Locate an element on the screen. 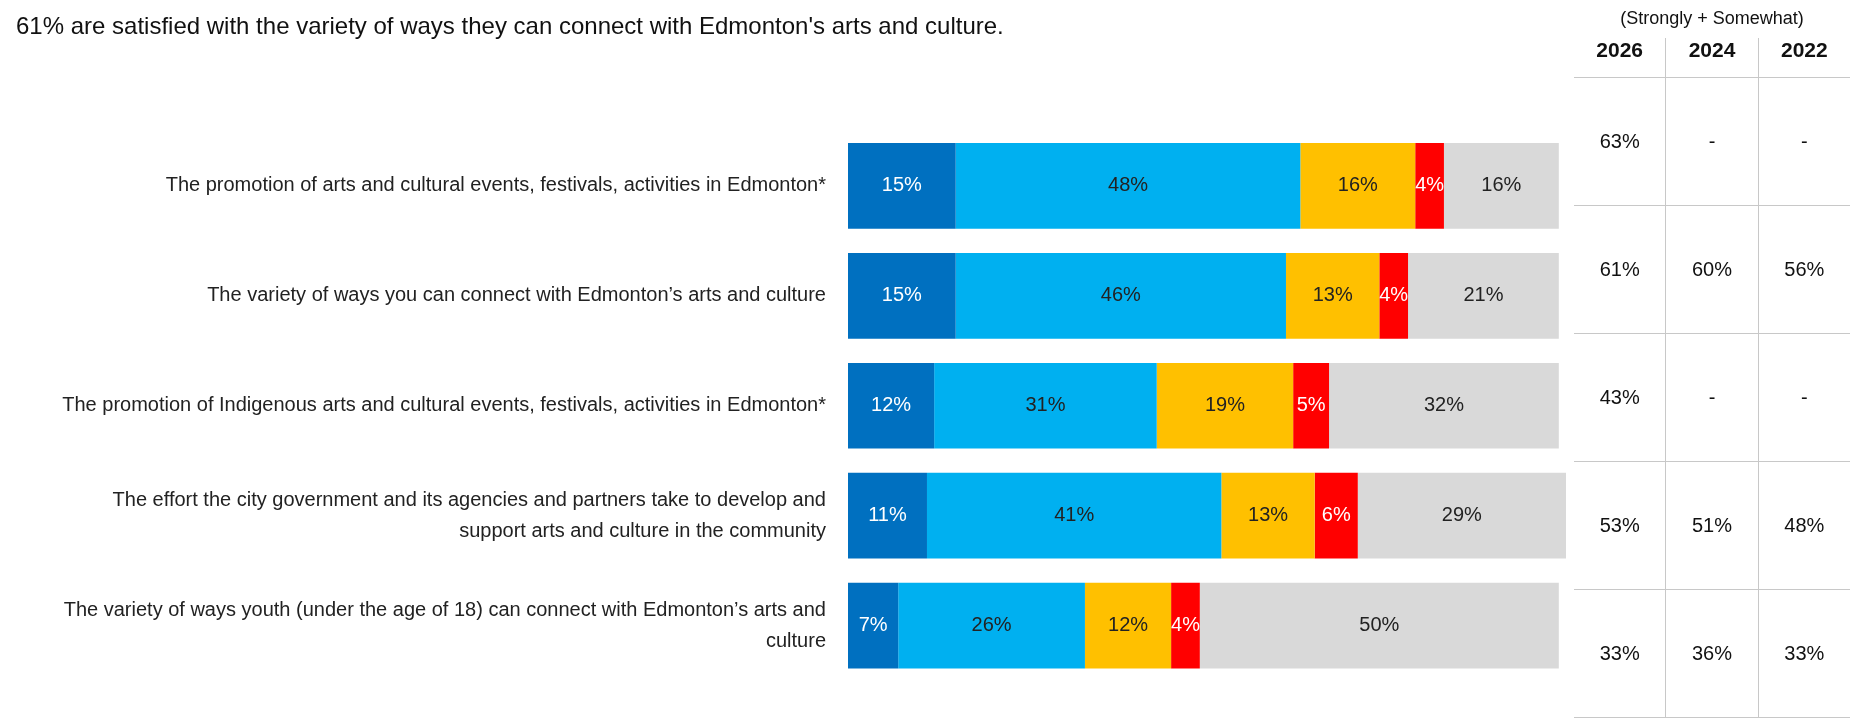 The height and width of the screenshot is (725, 1864). data-label: 46% is located at coordinates (1121, 294).